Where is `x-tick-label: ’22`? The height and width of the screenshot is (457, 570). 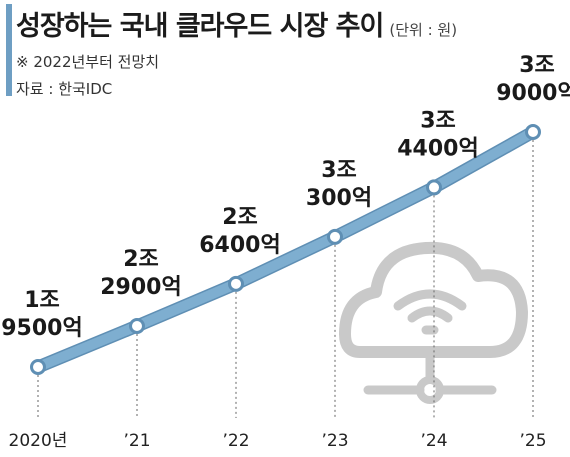
x-tick-label: ’22 is located at coordinates (235, 441).